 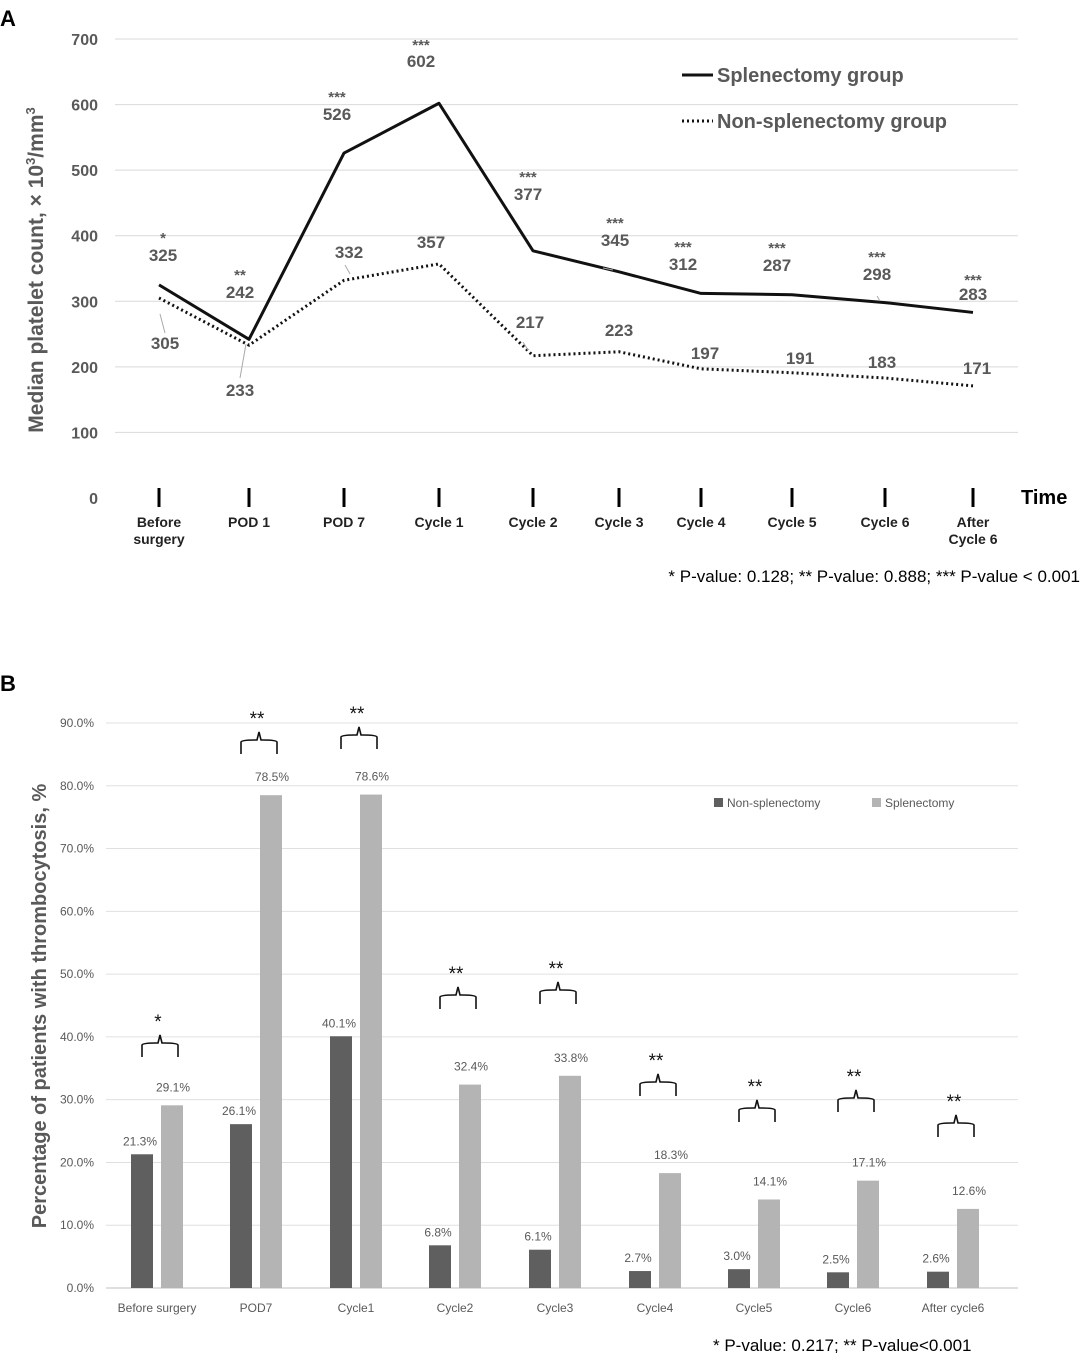 I want to click on panel-a-y-tick-label: 100, so click(x=84, y=433).